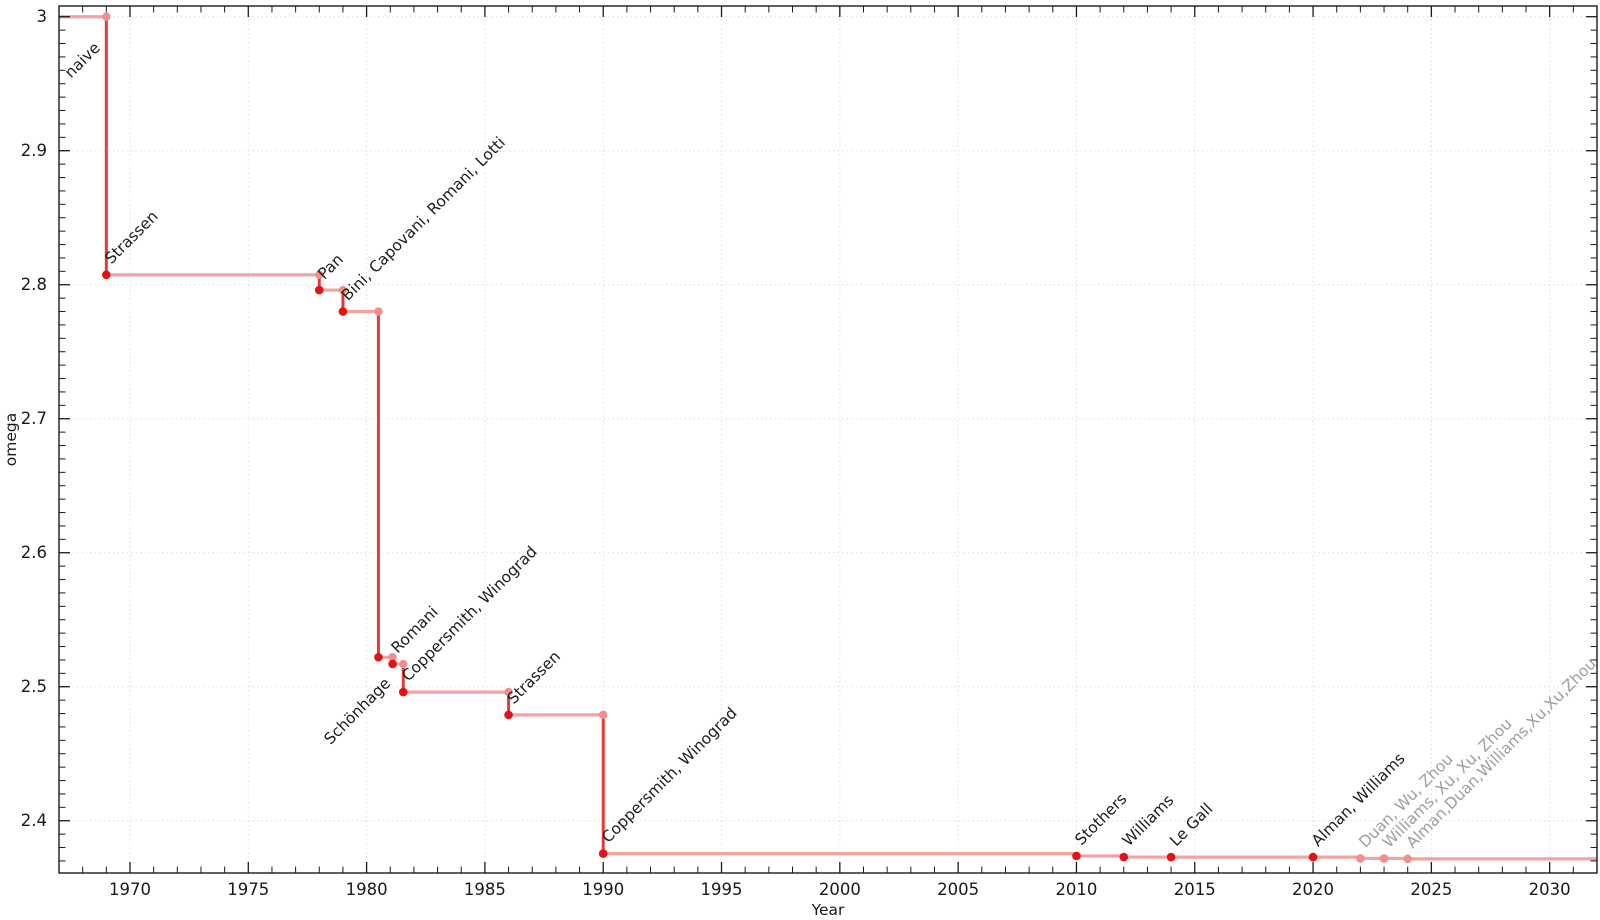 The height and width of the screenshot is (920, 1600). What do you see at coordinates (1431, 889) in the screenshot?
I see `x-tick-label: 2025` at bounding box center [1431, 889].